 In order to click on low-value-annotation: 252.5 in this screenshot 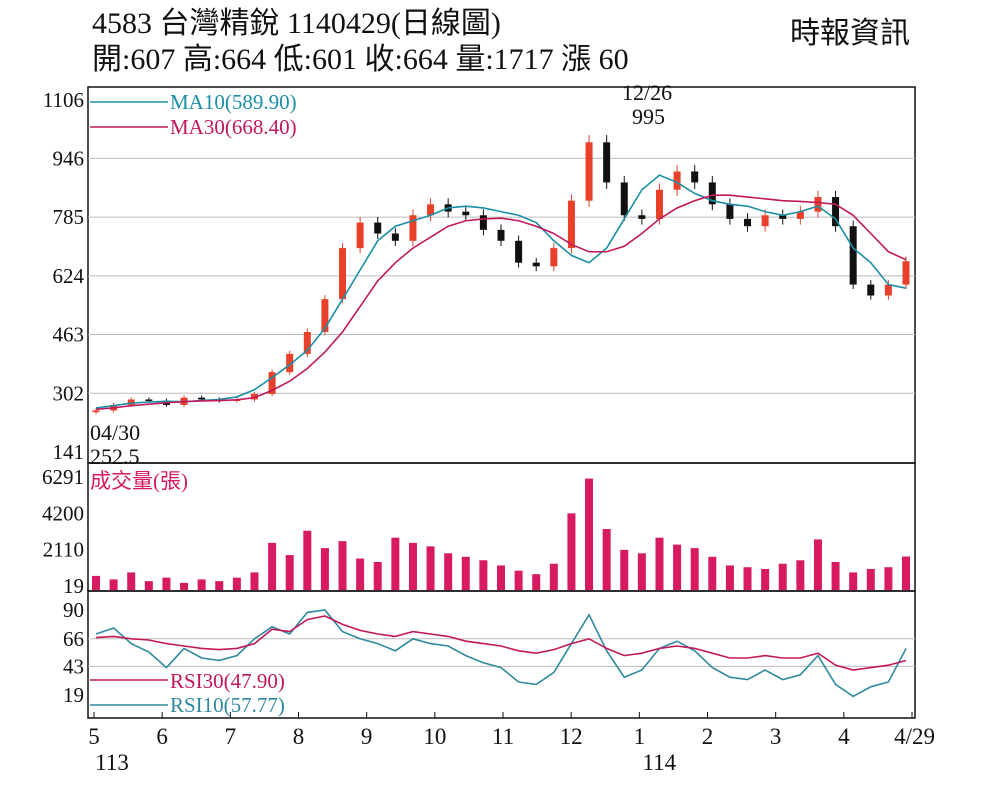, I will do `click(115, 456)`.